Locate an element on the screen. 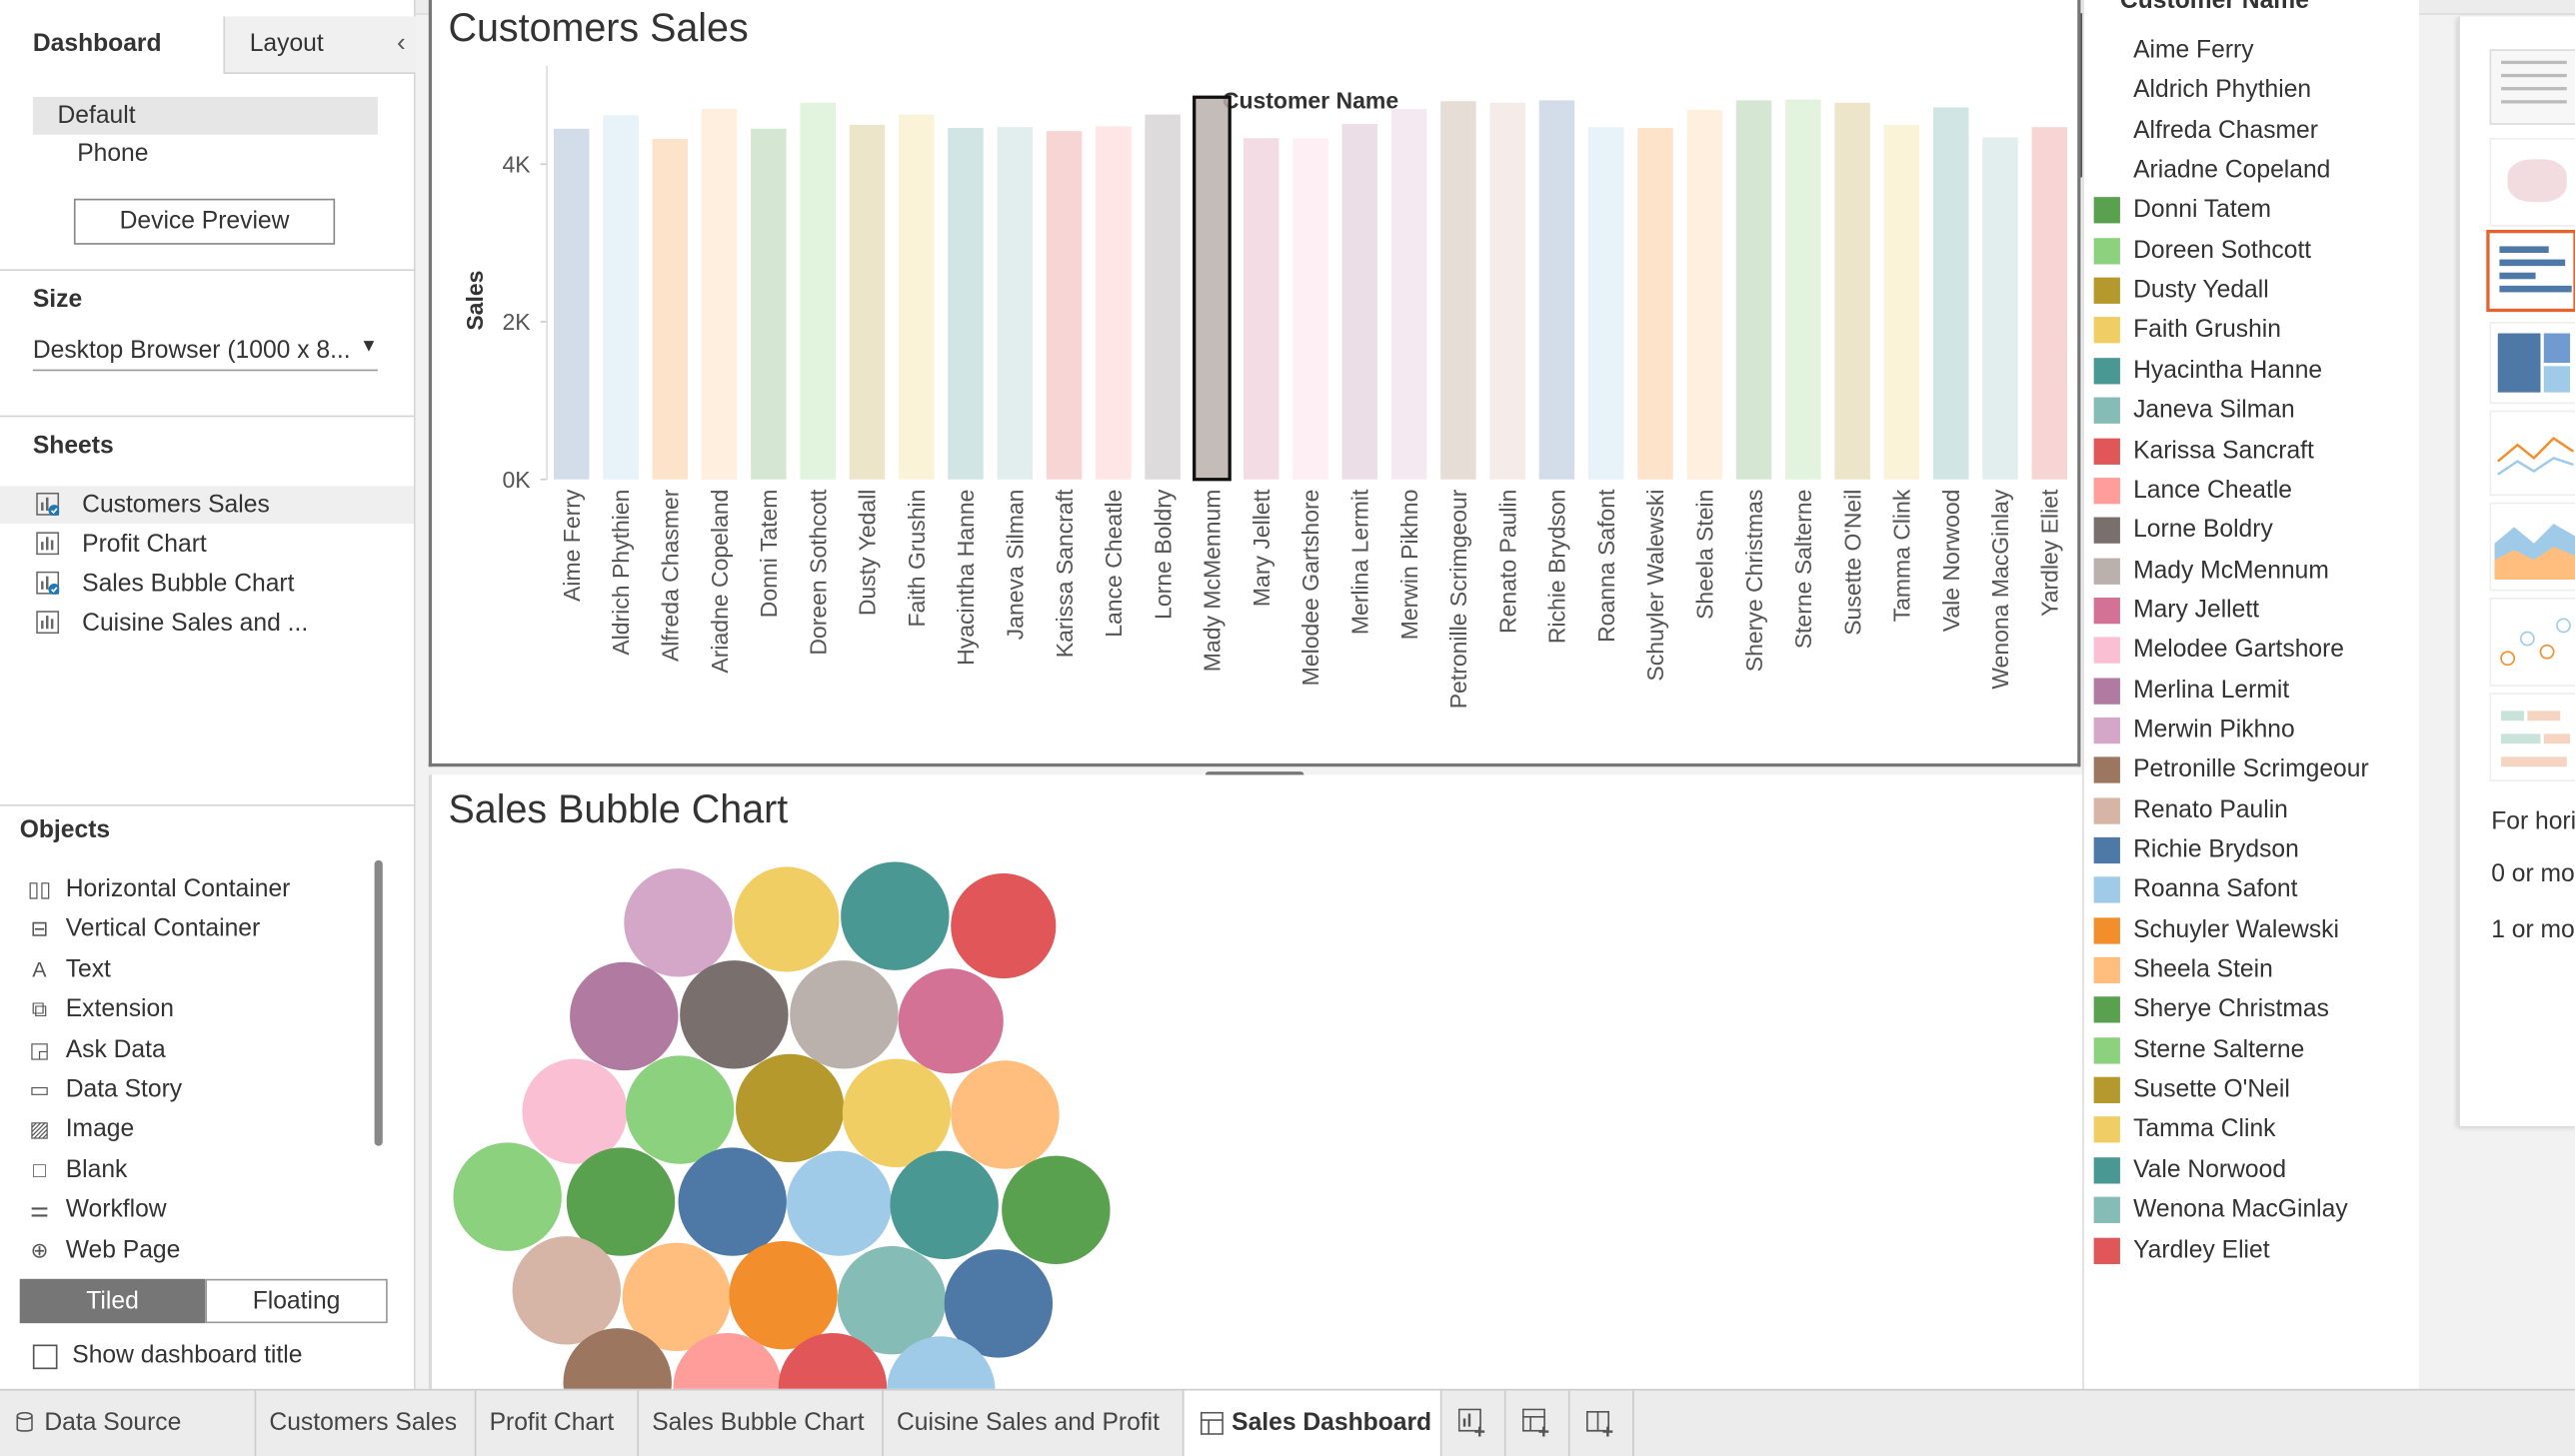 The width and height of the screenshot is (2575, 1456). device-option-default: Default is located at coordinates (205, 115).